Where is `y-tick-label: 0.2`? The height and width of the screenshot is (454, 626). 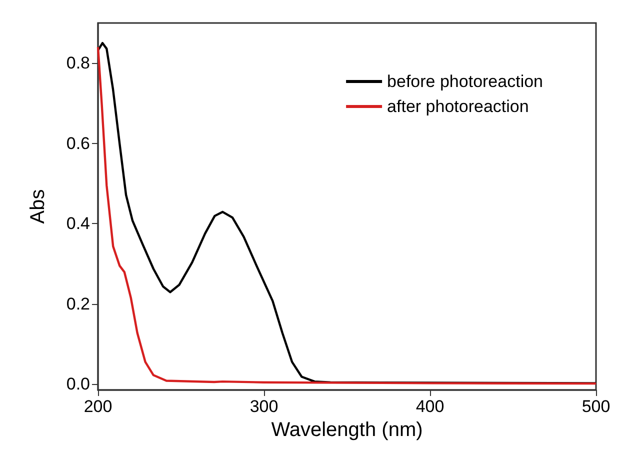 y-tick-label: 0.2 is located at coordinates (78, 304).